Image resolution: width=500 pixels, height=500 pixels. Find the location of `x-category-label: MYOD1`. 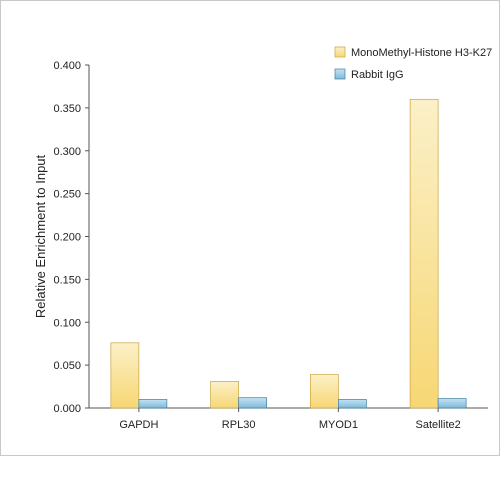

x-category-label: MYOD1 is located at coordinates (338, 425).